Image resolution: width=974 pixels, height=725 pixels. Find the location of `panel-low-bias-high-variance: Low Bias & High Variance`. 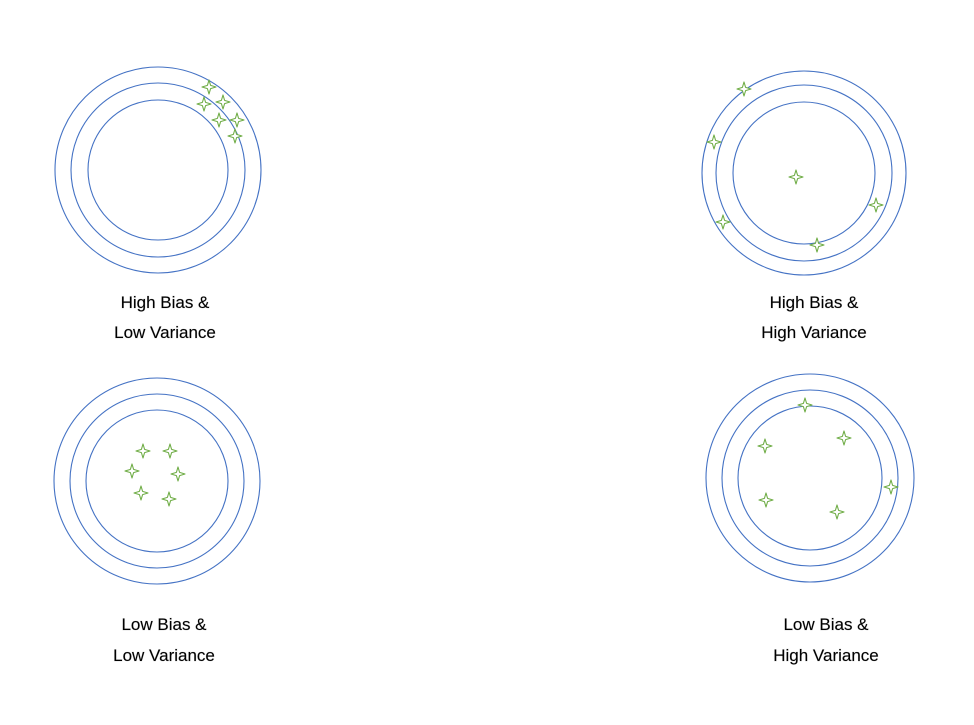

panel-low-bias-high-variance: Low Bias & High Variance is located at coordinates (810, 519).